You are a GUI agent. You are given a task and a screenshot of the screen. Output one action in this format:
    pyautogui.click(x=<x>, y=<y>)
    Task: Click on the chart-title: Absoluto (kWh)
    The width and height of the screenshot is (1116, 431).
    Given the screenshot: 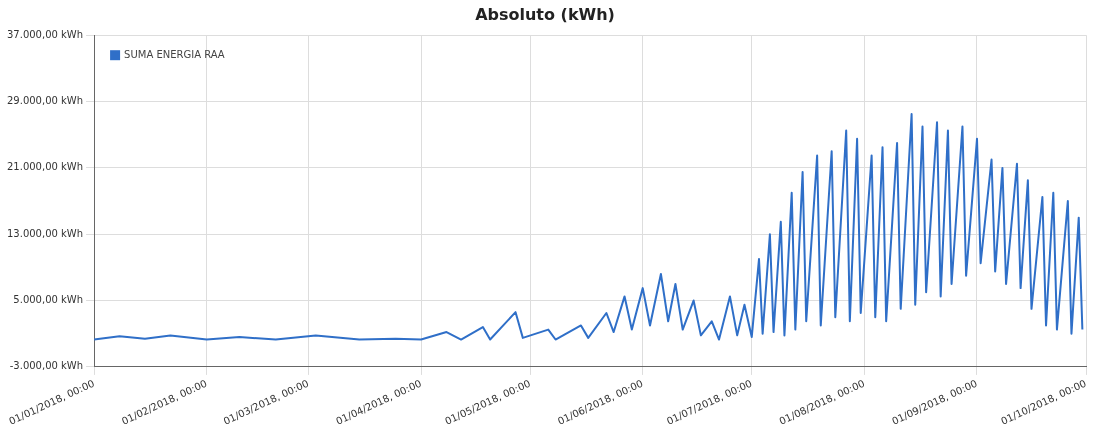 What is the action you would take?
    pyautogui.click(x=545, y=14)
    